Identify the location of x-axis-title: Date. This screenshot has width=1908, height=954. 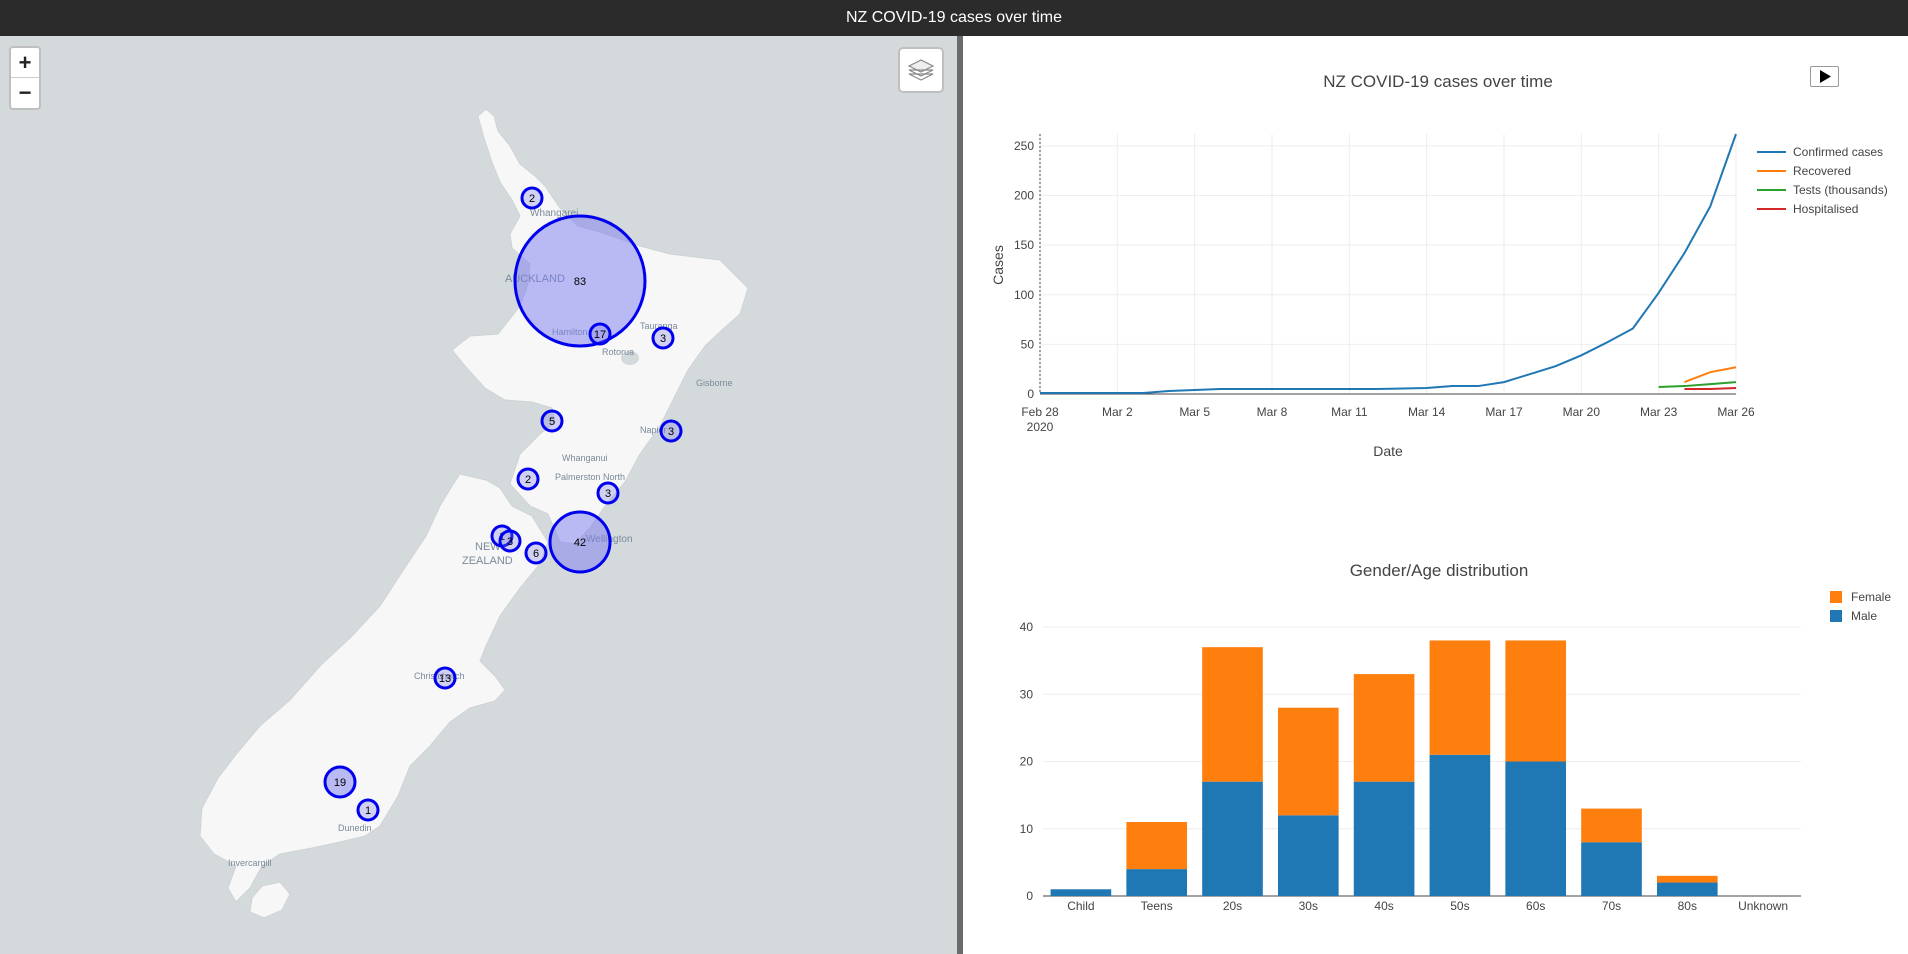
(1388, 451).